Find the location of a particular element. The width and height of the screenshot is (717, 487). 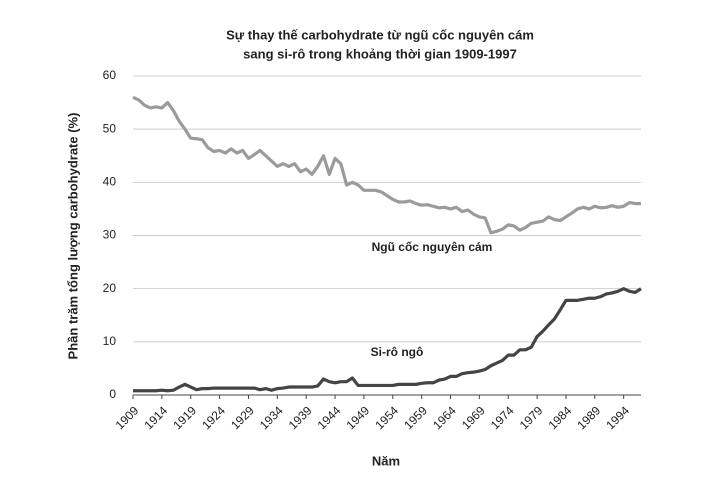

x-tick-label: 1994 is located at coordinates (617, 417).